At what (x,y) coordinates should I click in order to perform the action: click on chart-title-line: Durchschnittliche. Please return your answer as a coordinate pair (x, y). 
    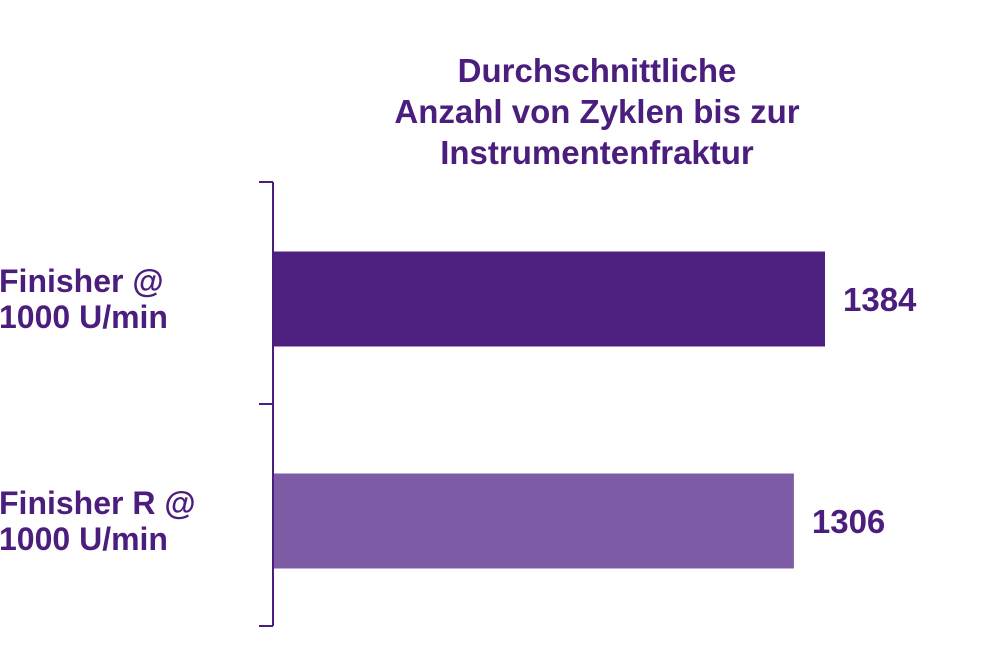
    Looking at the image, I should click on (597, 70).